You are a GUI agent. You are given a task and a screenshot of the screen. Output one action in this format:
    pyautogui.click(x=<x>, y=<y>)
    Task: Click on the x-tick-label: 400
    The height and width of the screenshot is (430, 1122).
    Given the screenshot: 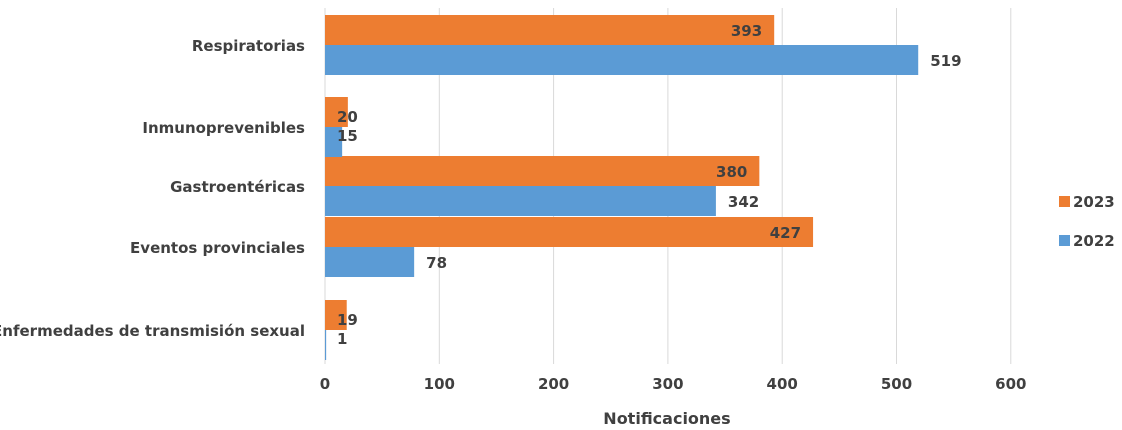 What is the action you would take?
    pyautogui.click(x=782, y=384)
    